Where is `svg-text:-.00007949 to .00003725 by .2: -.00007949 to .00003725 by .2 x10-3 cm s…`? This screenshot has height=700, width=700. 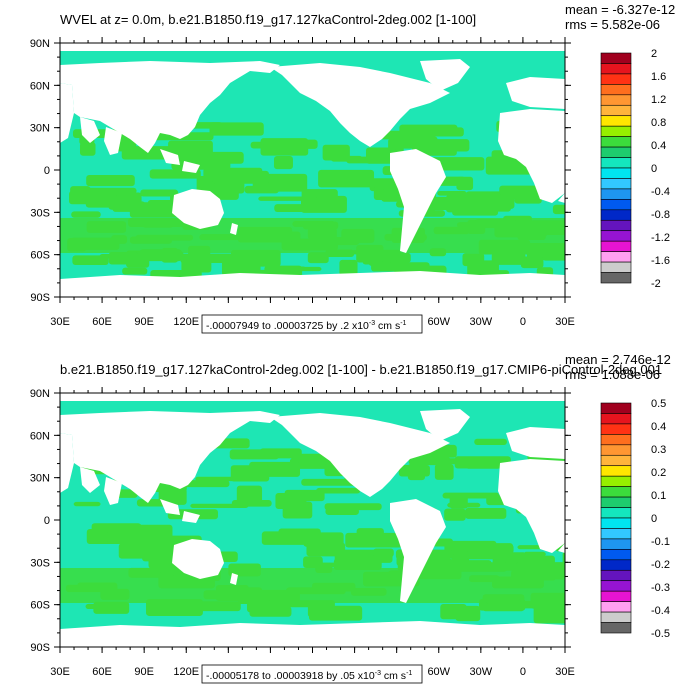
svg-text:-.00007949 to .00003725 by .2: -.00007949 to .00003725 by .2 x10-3 cm s… is located at coordinates (306, 326).